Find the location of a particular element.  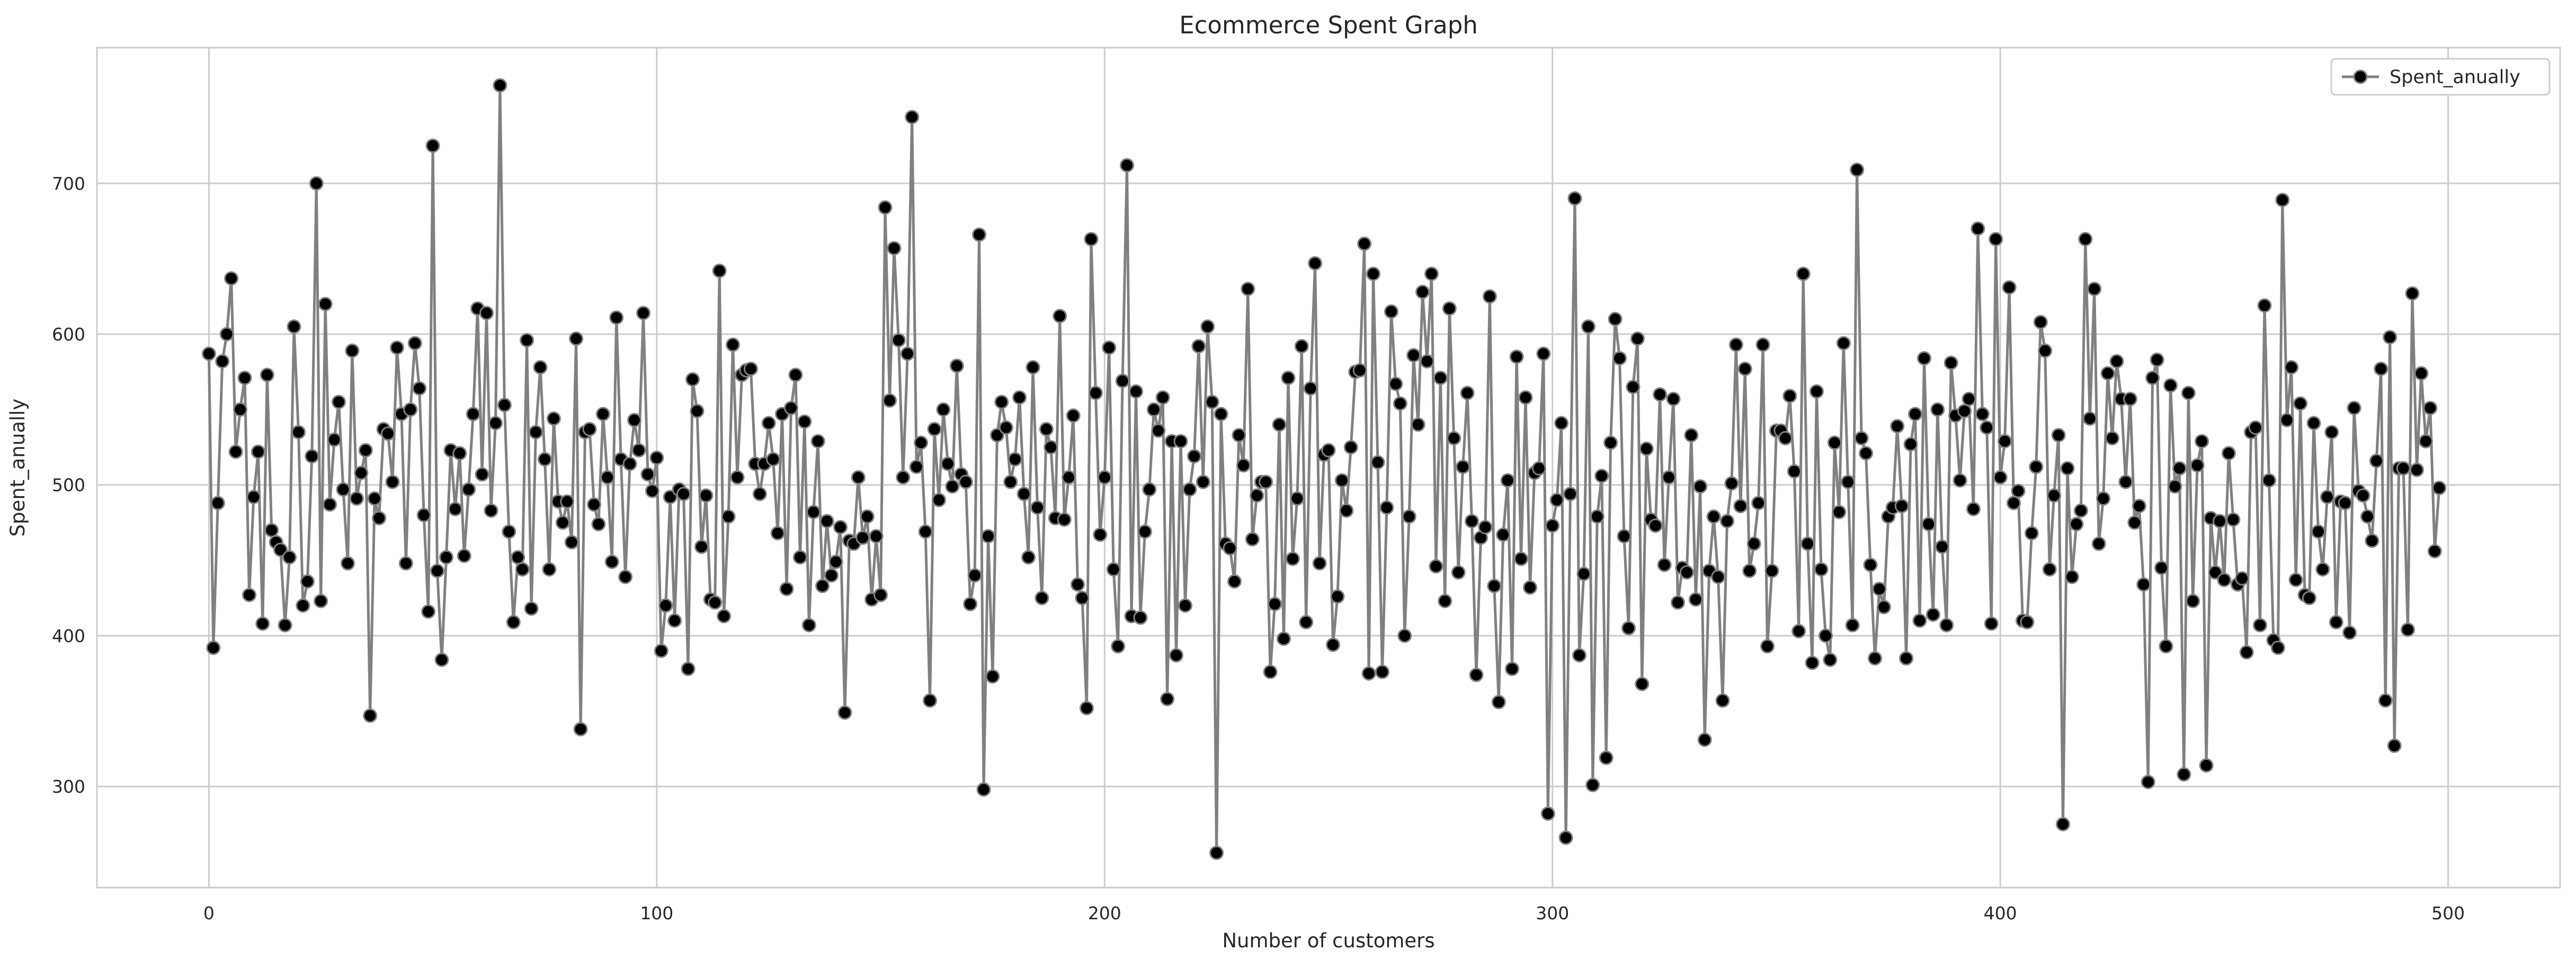

x-axis-label: Number of customers is located at coordinates (1328, 940).